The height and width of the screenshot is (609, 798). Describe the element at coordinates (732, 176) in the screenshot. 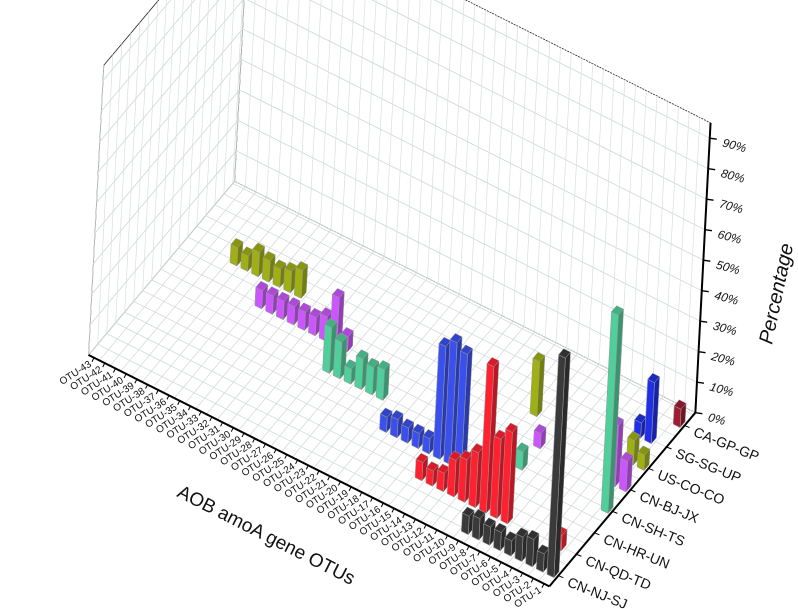

I see `percent-tick-label: 80%` at that location.